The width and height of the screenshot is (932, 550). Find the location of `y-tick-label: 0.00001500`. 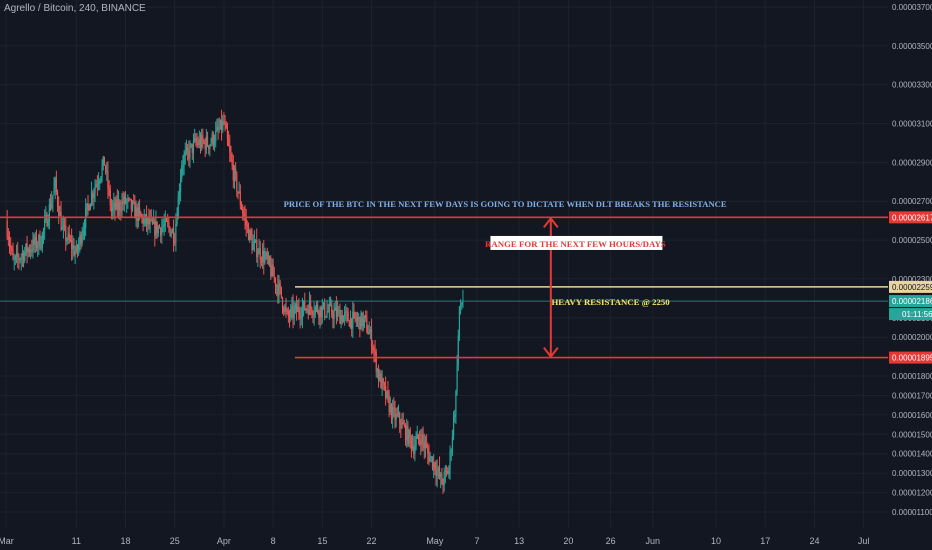

y-tick-label: 0.00001500 is located at coordinates (912, 434).